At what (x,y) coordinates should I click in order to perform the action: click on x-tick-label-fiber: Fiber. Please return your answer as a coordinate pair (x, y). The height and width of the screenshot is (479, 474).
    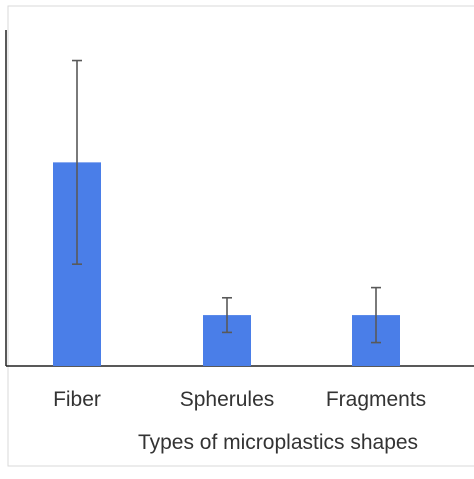
    Looking at the image, I should click on (77, 399).